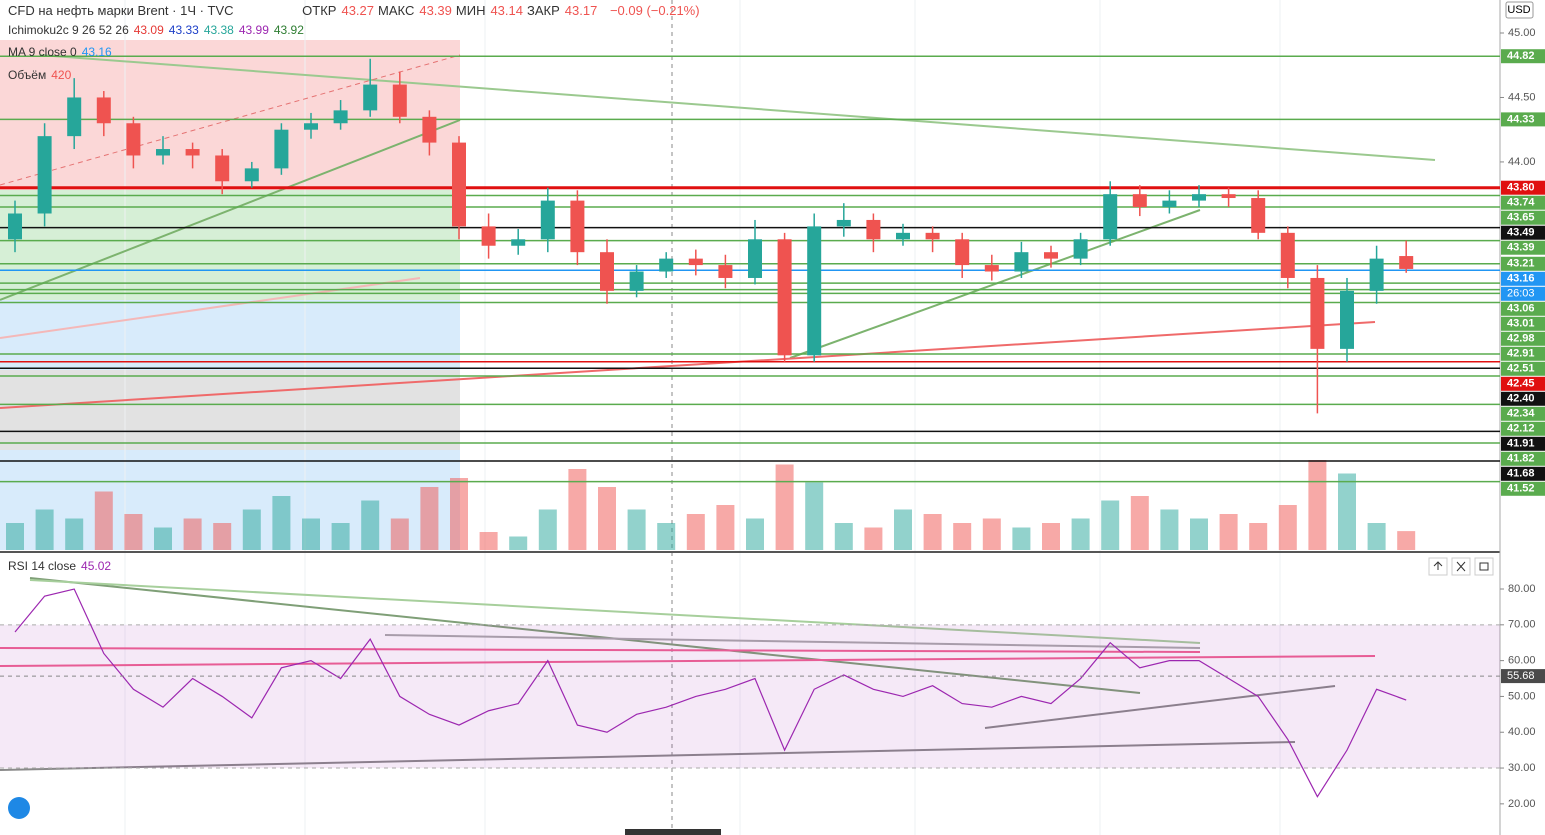  I want to click on ohlc-value: 43.39, so click(435, 10).